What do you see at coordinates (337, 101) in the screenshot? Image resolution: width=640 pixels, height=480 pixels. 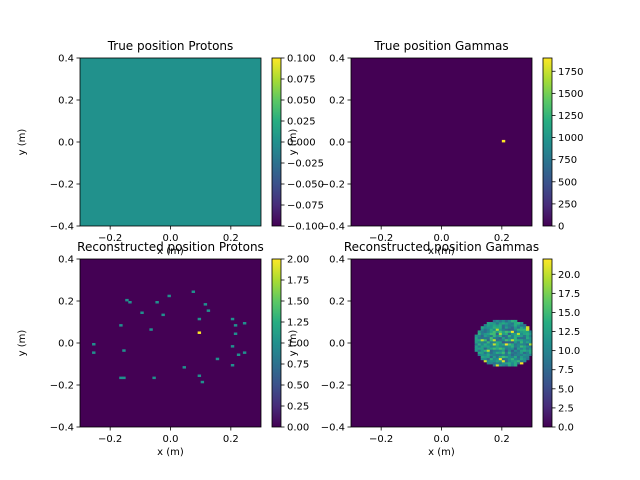 I see `y-tick-label: 0.2` at bounding box center [337, 101].